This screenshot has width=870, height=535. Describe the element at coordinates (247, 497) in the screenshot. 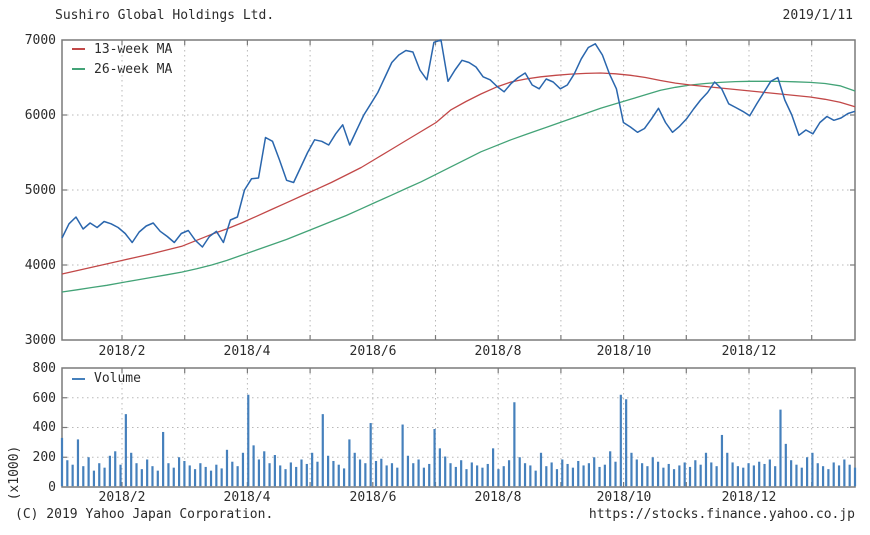

I see `vol-x-tick-label-apr: 2018/4` at that location.